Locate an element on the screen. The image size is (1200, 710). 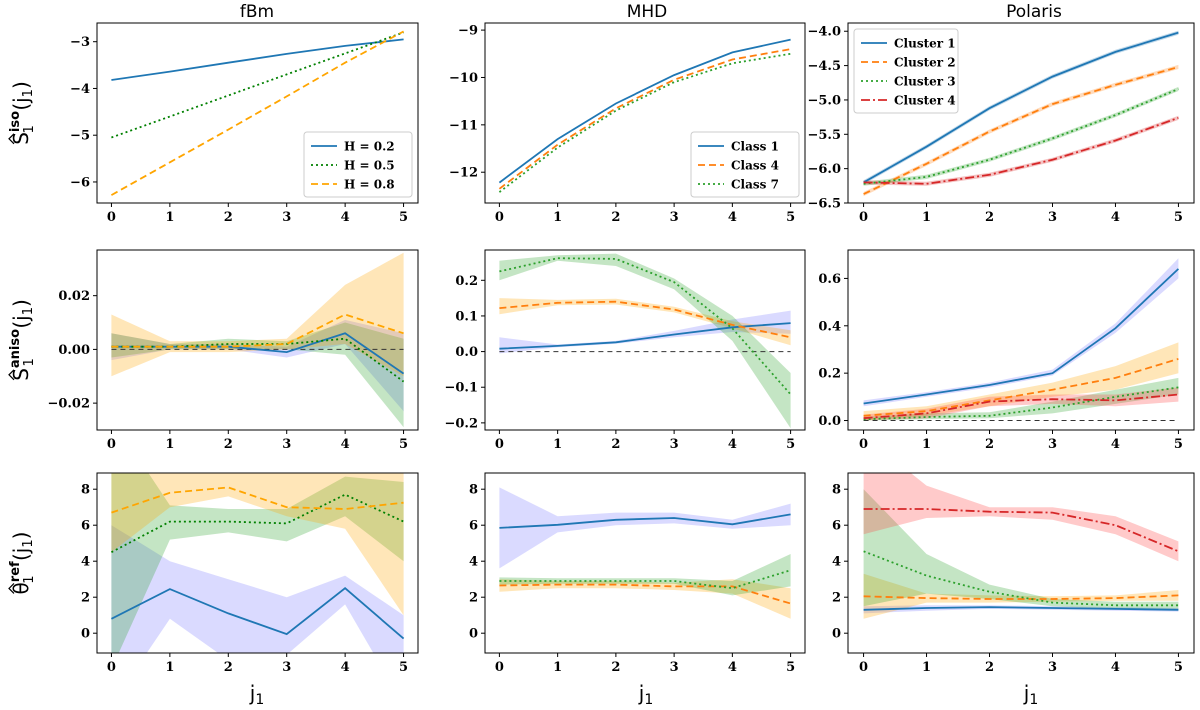
panel-fbm-ref: 0 1 2 3 4 5 0 2 4 6 8 is located at coordinates (250, 573).